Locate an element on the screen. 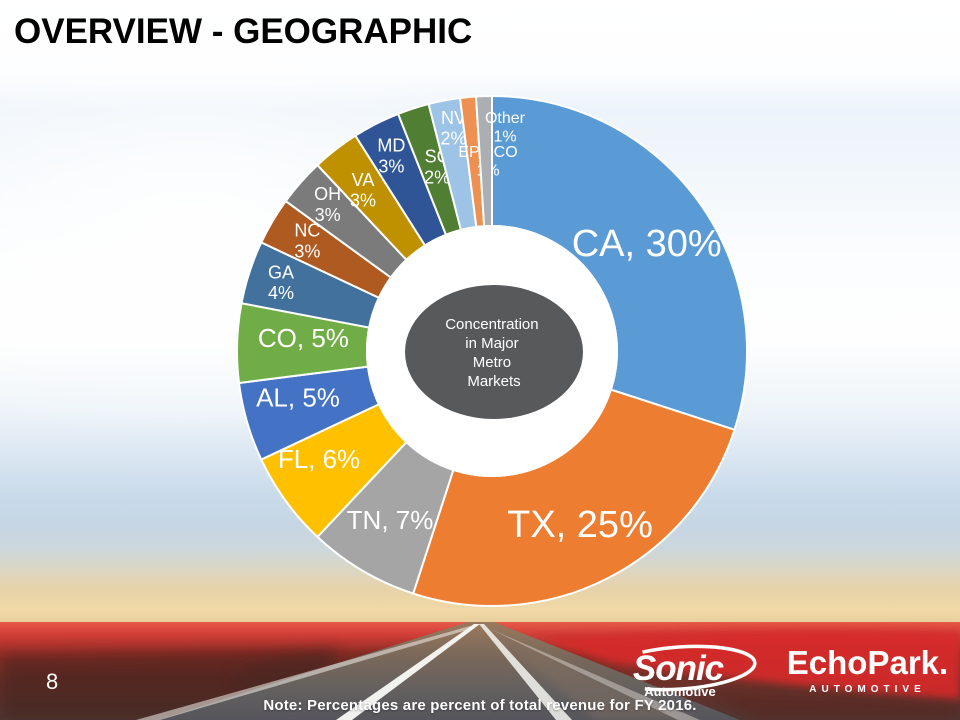 The height and width of the screenshot is (720, 960). sonic-swoosh-icon is located at coordinates (680, 668).